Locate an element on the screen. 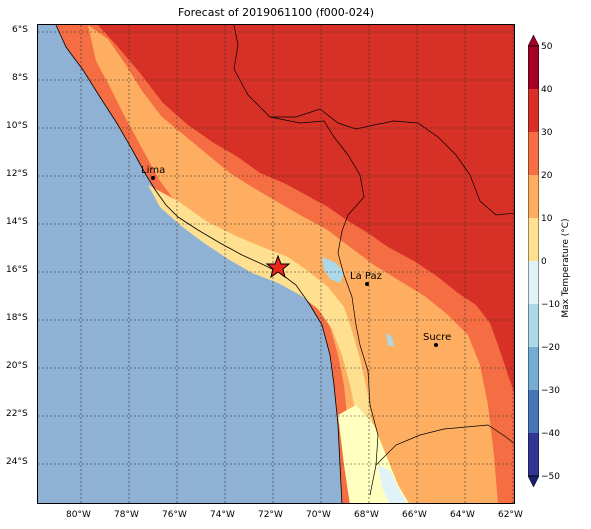  location-star-marker is located at coordinates (278, 266).